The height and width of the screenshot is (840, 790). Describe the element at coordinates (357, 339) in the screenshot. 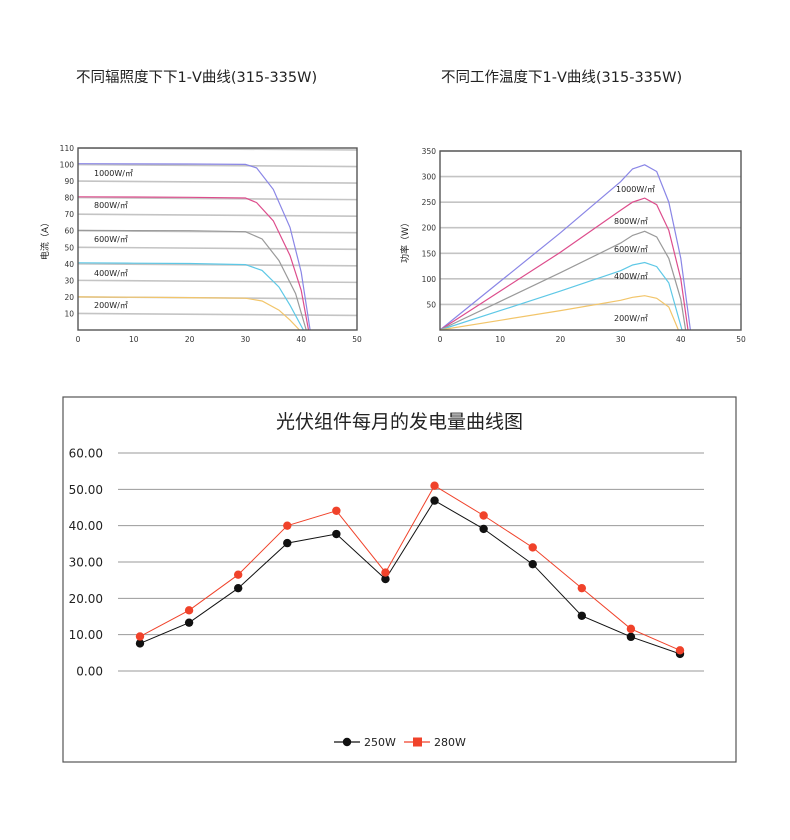

I see `chart1-x-tick: 50` at that location.